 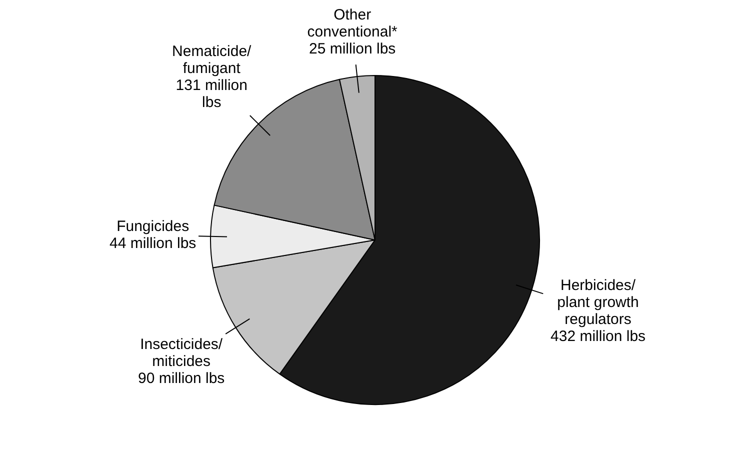 What do you see at coordinates (152, 243) in the screenshot?
I see `data-label: 44 million lbs` at bounding box center [152, 243].